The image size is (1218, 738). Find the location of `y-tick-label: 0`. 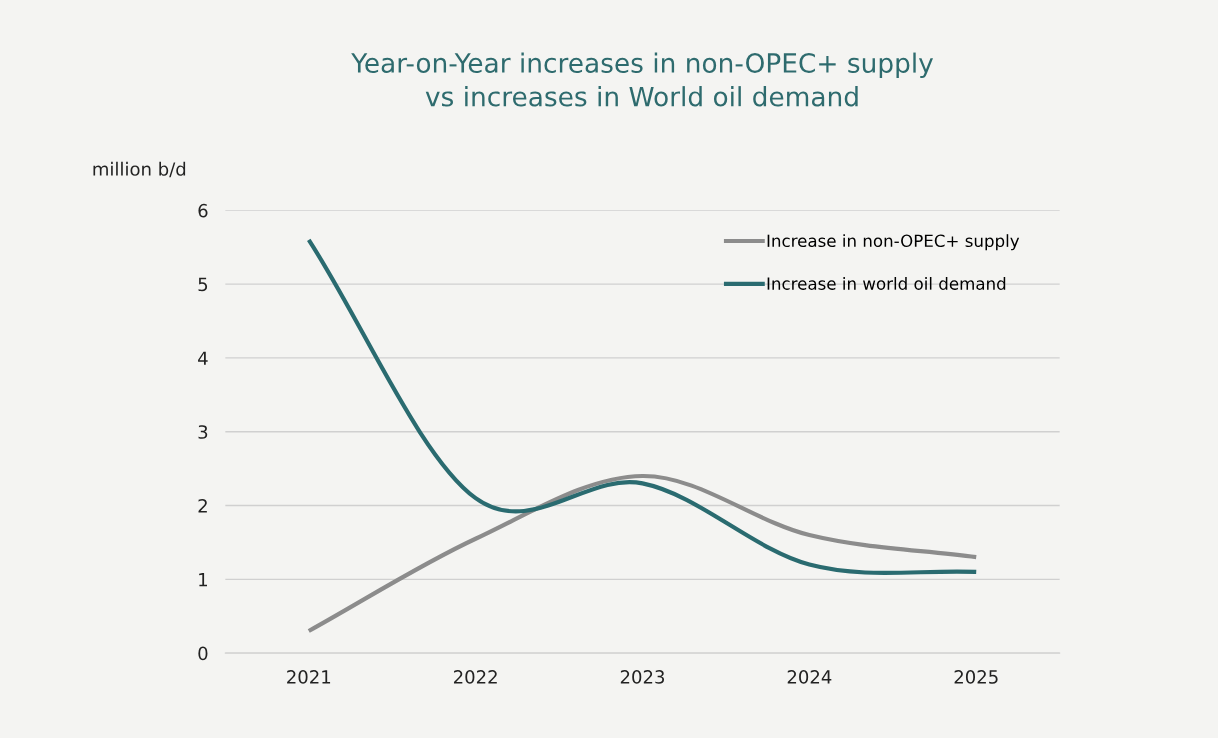

y-tick-label: 0 is located at coordinates (203, 653).